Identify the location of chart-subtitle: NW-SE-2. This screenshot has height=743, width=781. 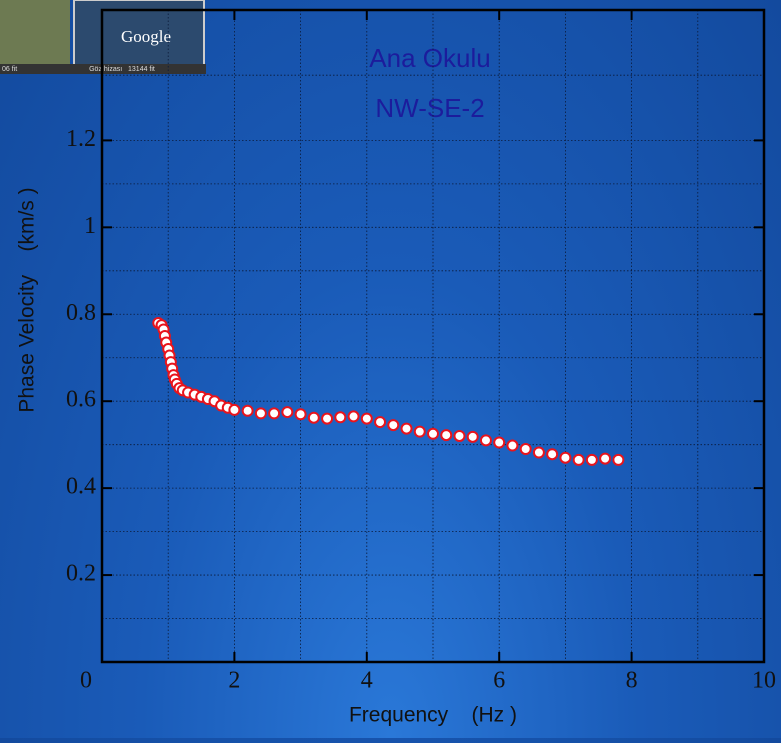
(429, 108).